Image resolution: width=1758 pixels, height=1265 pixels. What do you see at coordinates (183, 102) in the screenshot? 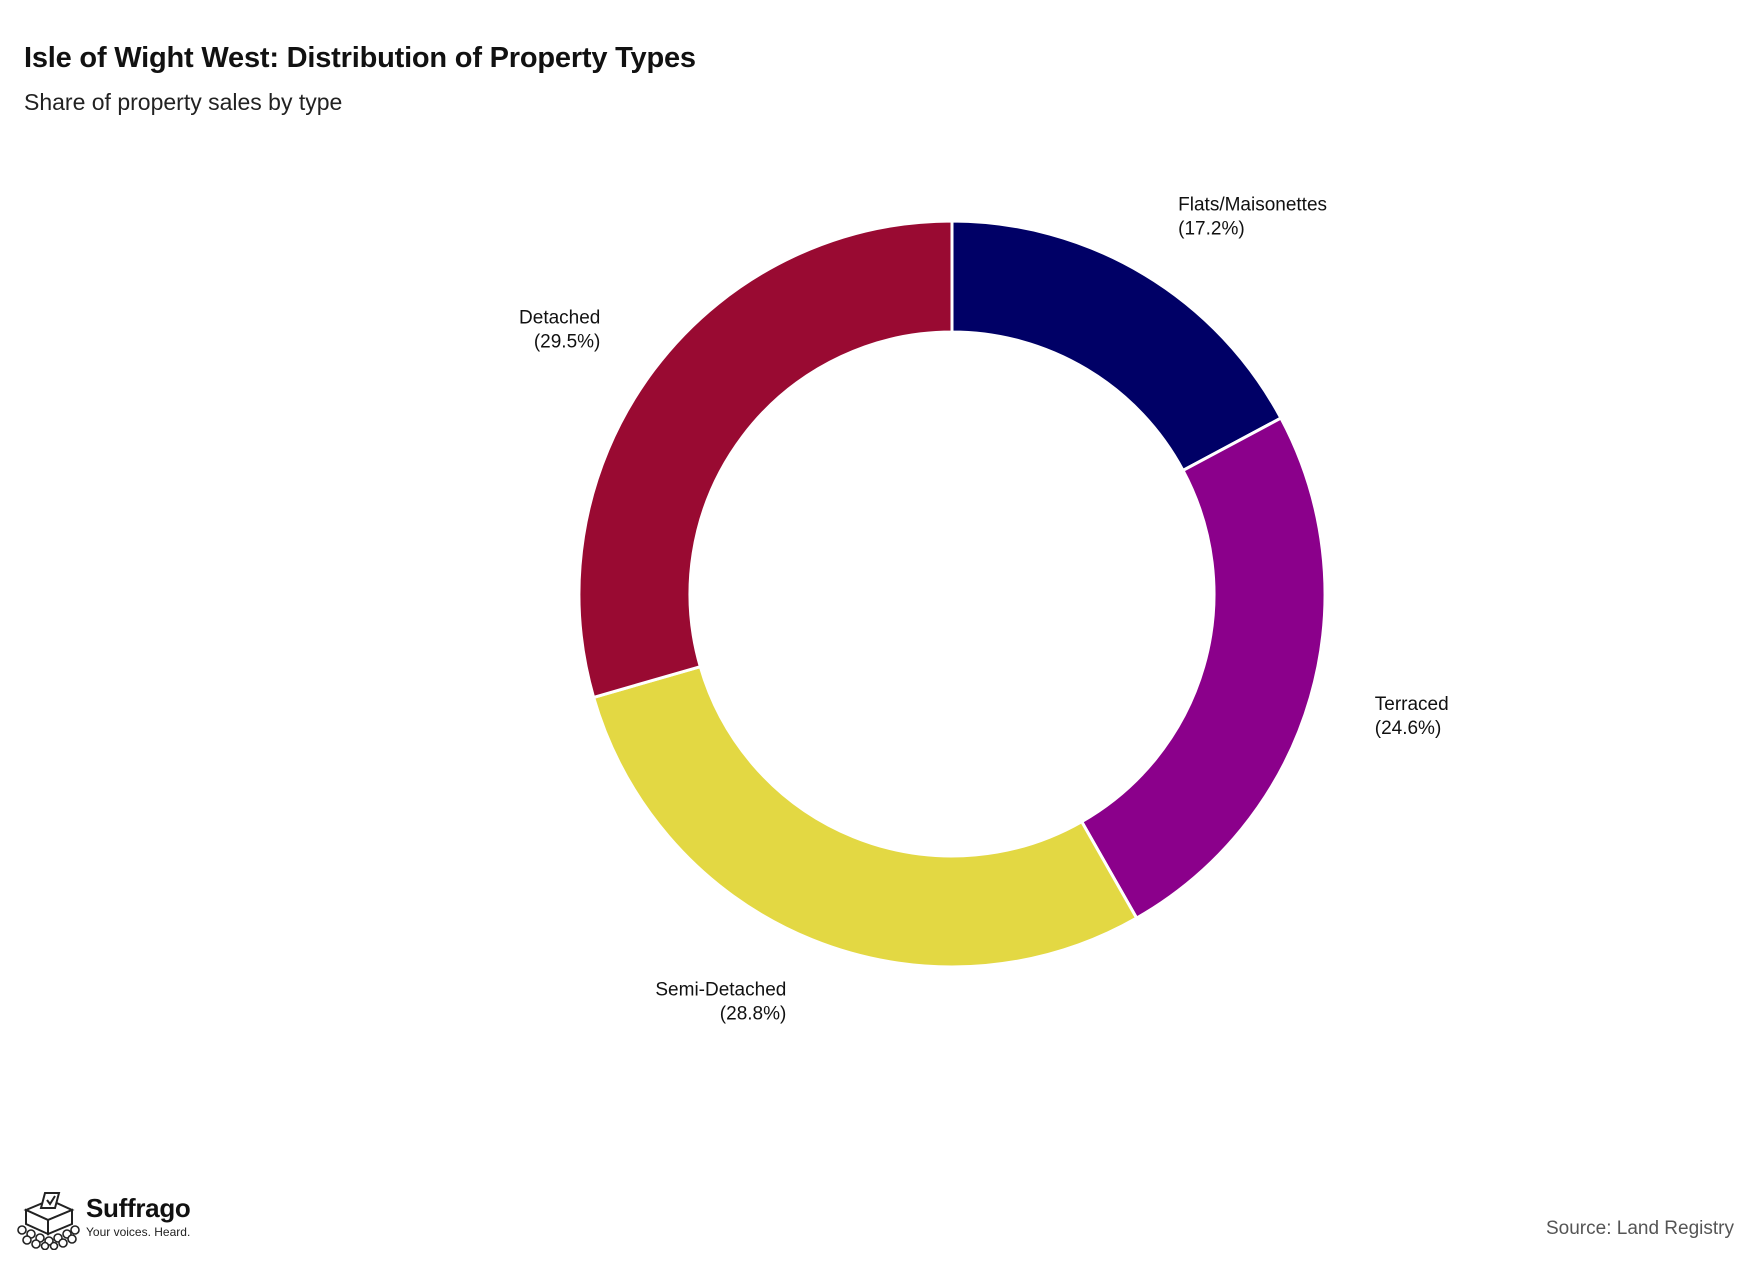
I see `chart-subtitle: Share of property sales by type` at bounding box center [183, 102].